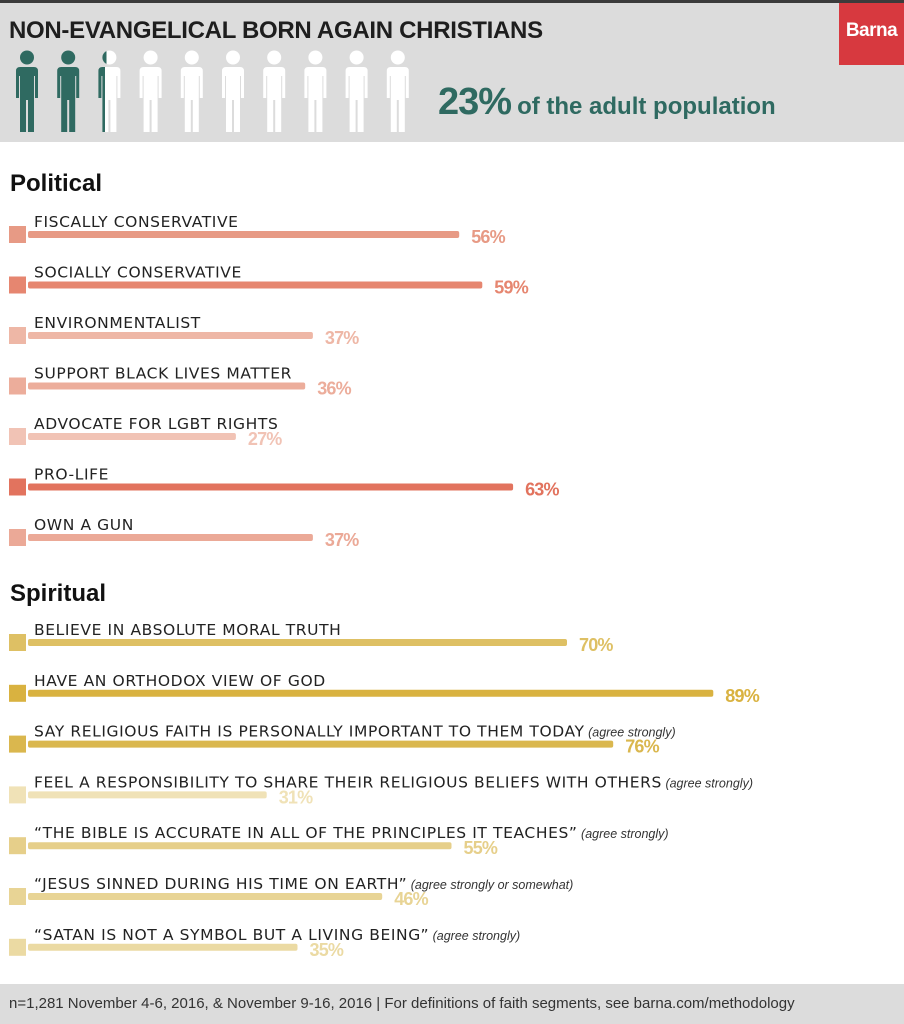 The height and width of the screenshot is (1024, 904). What do you see at coordinates (334, 389) in the screenshot?
I see `bar-value-label: 36%` at bounding box center [334, 389].